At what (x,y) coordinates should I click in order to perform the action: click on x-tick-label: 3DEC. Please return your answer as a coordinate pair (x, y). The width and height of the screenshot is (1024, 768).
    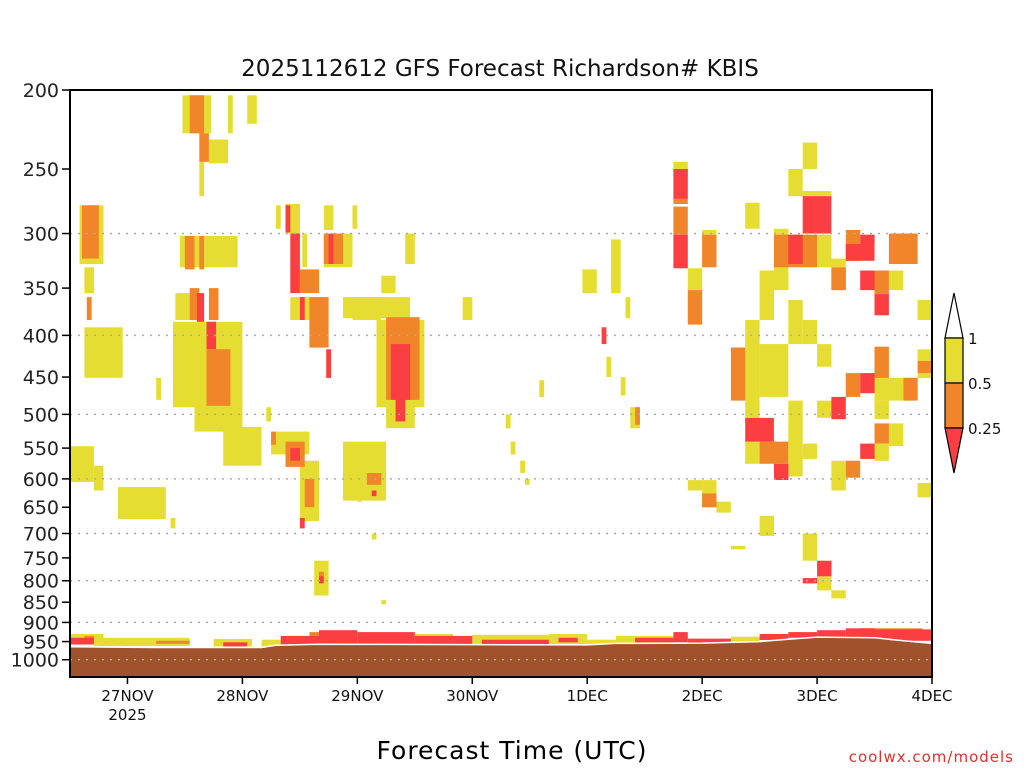
    Looking at the image, I should click on (817, 696).